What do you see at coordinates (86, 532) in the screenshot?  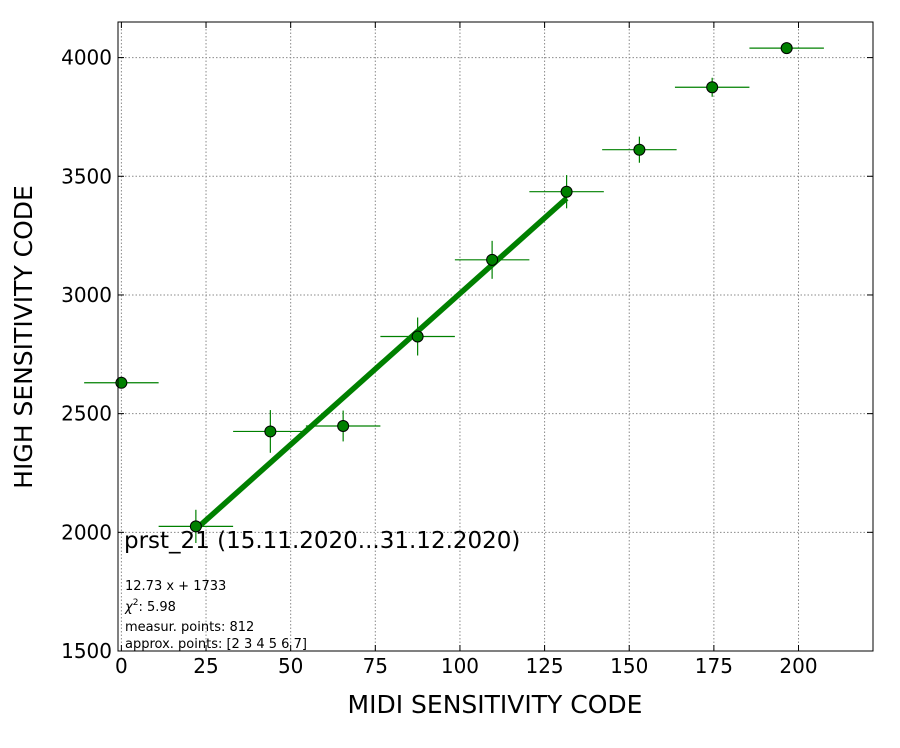 I see `y-tick-label: 2000` at bounding box center [86, 532].